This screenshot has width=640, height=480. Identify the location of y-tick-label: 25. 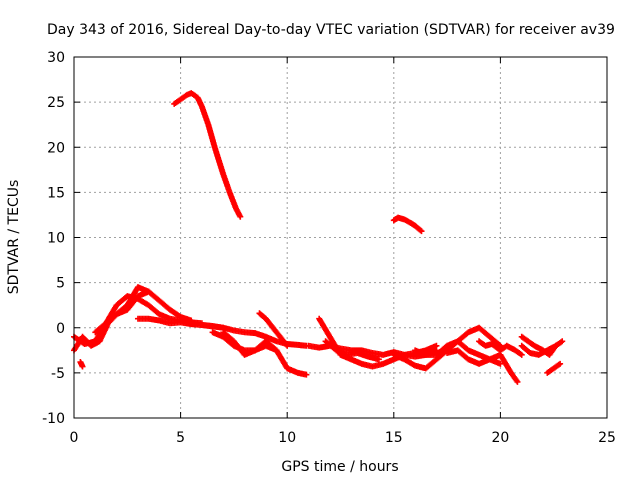
(56, 103).